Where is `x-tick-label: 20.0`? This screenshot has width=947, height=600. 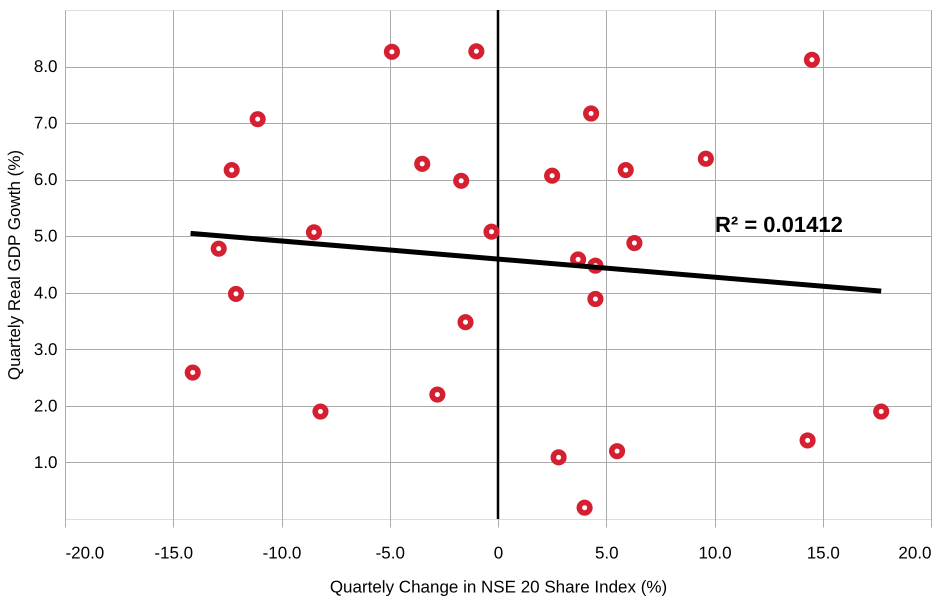
x-tick-label: 20.0 is located at coordinates (915, 553).